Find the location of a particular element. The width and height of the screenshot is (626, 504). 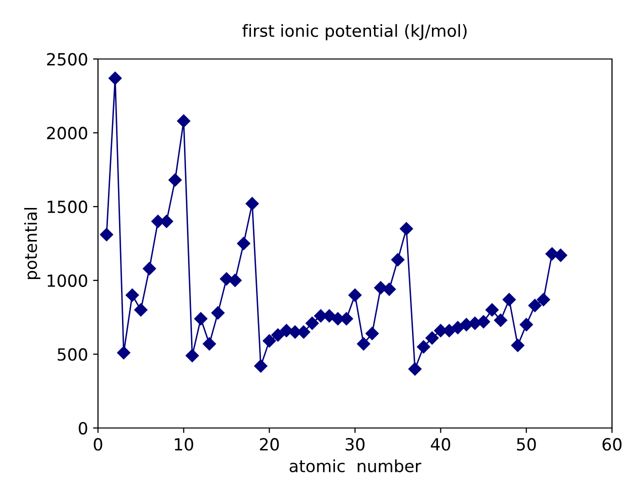

y-tick-label: 0 is located at coordinates (83, 428).